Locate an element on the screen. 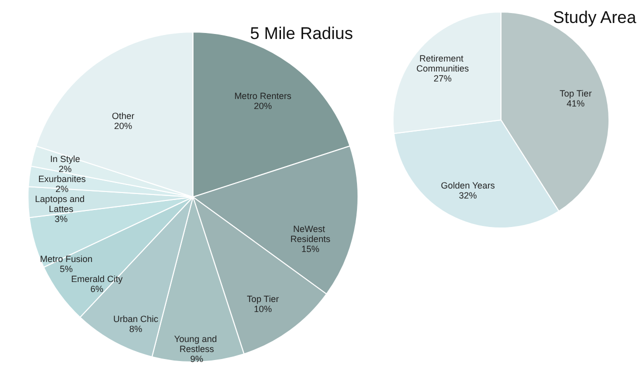  slice-label: Emerald City is located at coordinates (97, 279).